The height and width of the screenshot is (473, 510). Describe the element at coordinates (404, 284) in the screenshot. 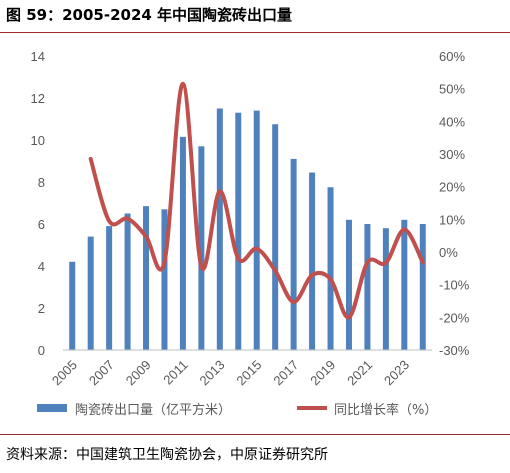

I see `bar-2023` at that location.